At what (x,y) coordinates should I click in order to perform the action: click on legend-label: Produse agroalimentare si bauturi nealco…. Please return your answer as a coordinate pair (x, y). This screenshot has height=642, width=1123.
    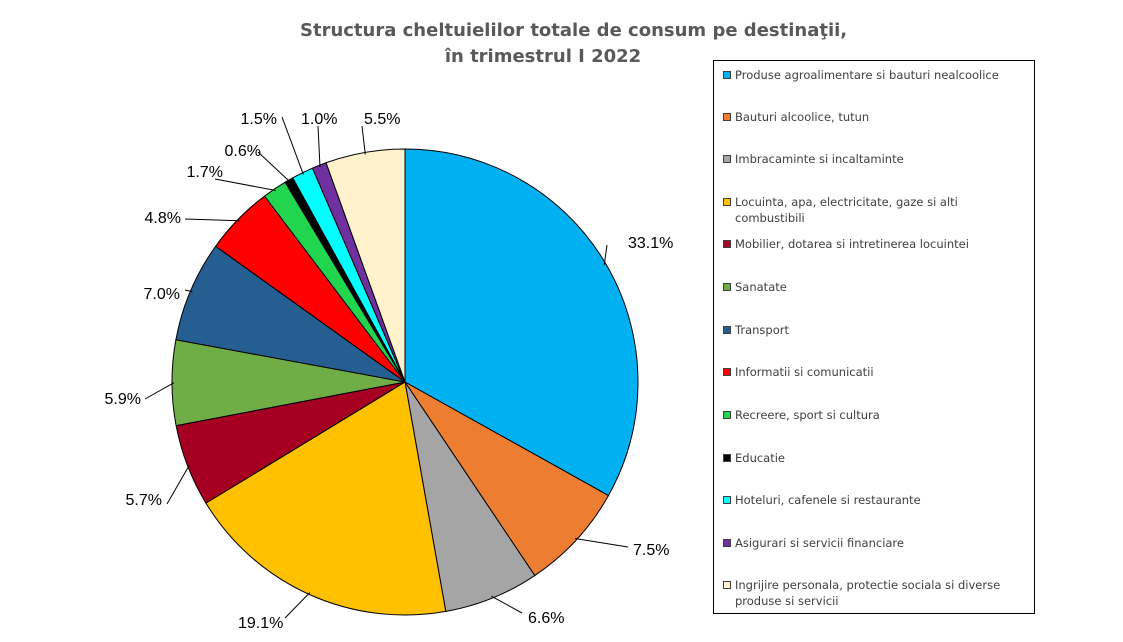
    Looking at the image, I should click on (867, 75).